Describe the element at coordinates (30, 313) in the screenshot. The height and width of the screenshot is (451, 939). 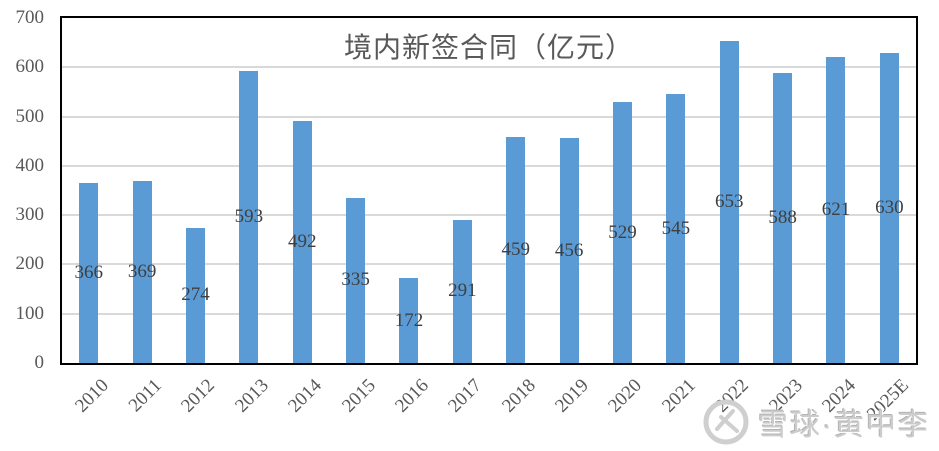
I see `y-tick-label: 100` at that location.